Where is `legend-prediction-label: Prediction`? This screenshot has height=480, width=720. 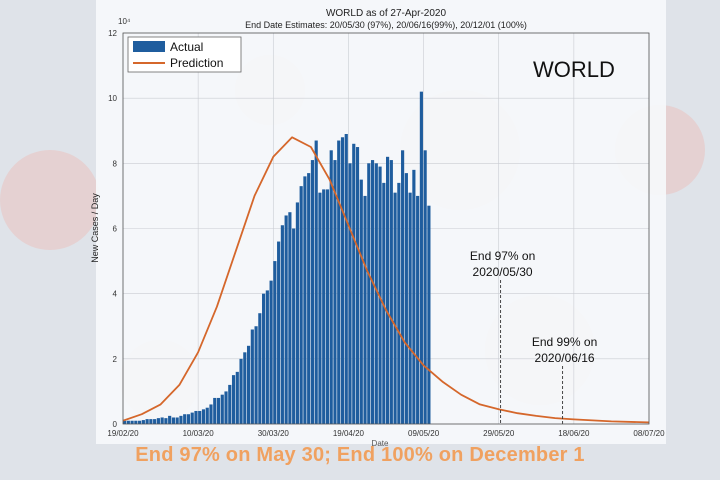 legend-prediction-label: Prediction is located at coordinates (196, 63).